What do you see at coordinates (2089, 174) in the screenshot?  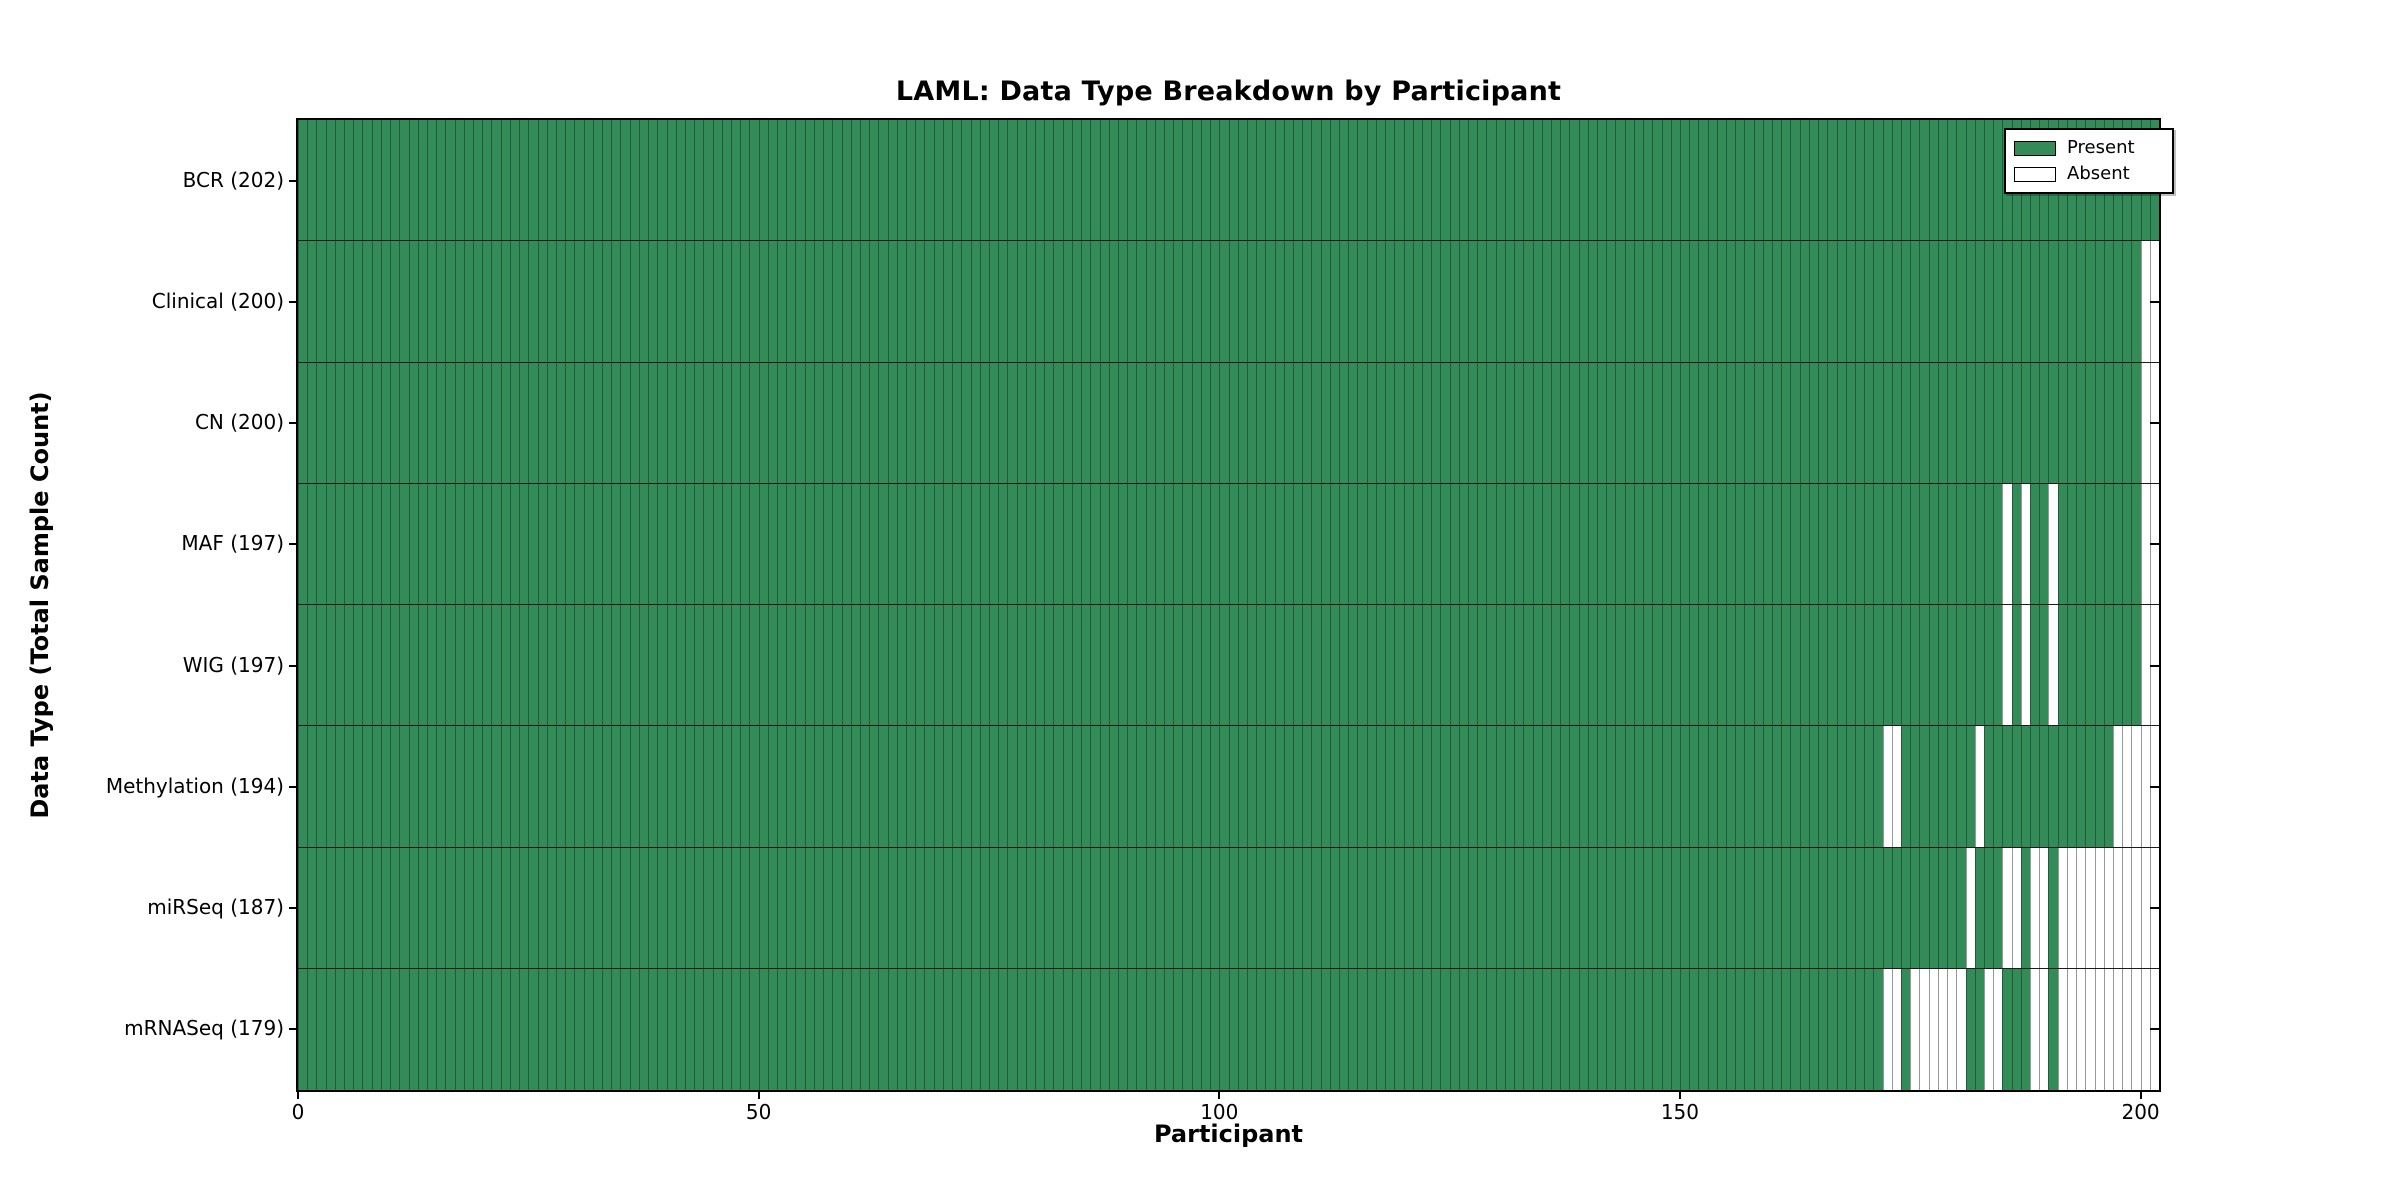 I see `legend-item-absent: Absent` at bounding box center [2089, 174].